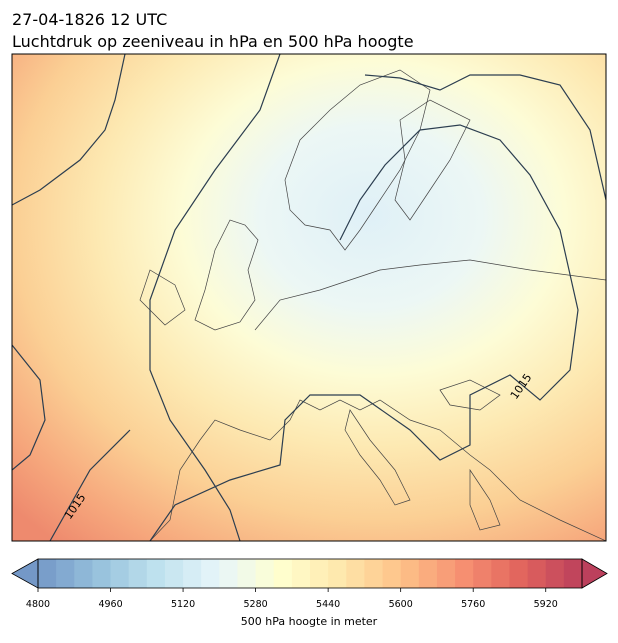  I want to click on colorbar-tick-label: 5280, so click(256, 604).